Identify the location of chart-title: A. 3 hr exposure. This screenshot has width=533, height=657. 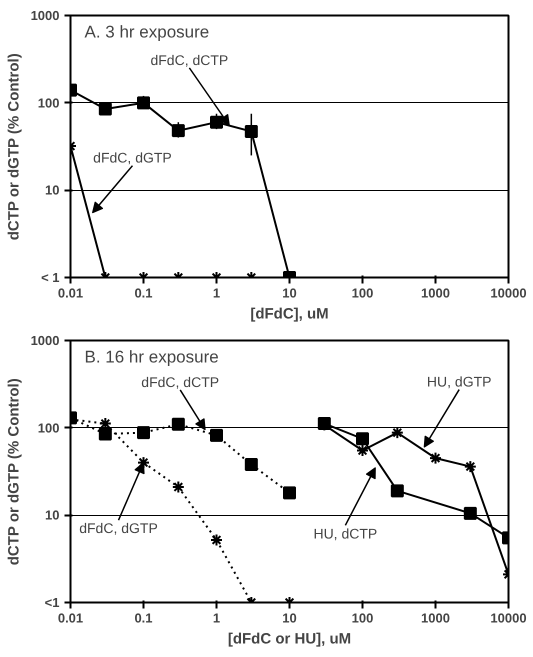
(147, 32).